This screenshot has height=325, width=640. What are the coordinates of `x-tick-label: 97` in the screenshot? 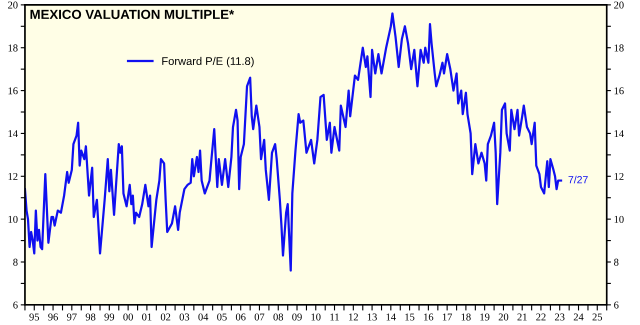 It's located at (71, 317).